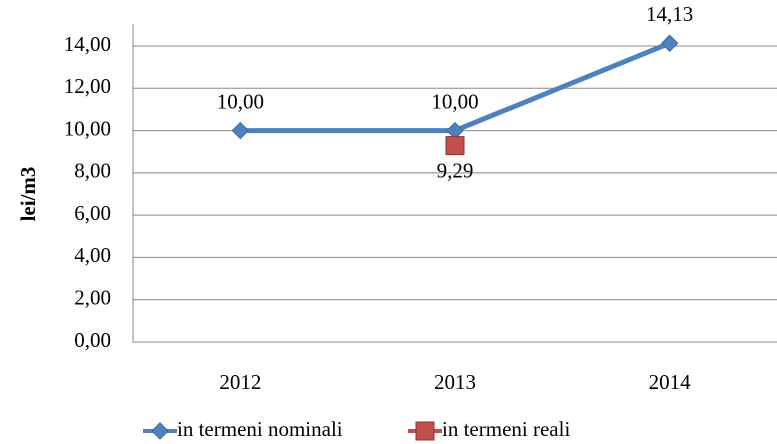  I want to click on data-label: 9,29, so click(455, 170).